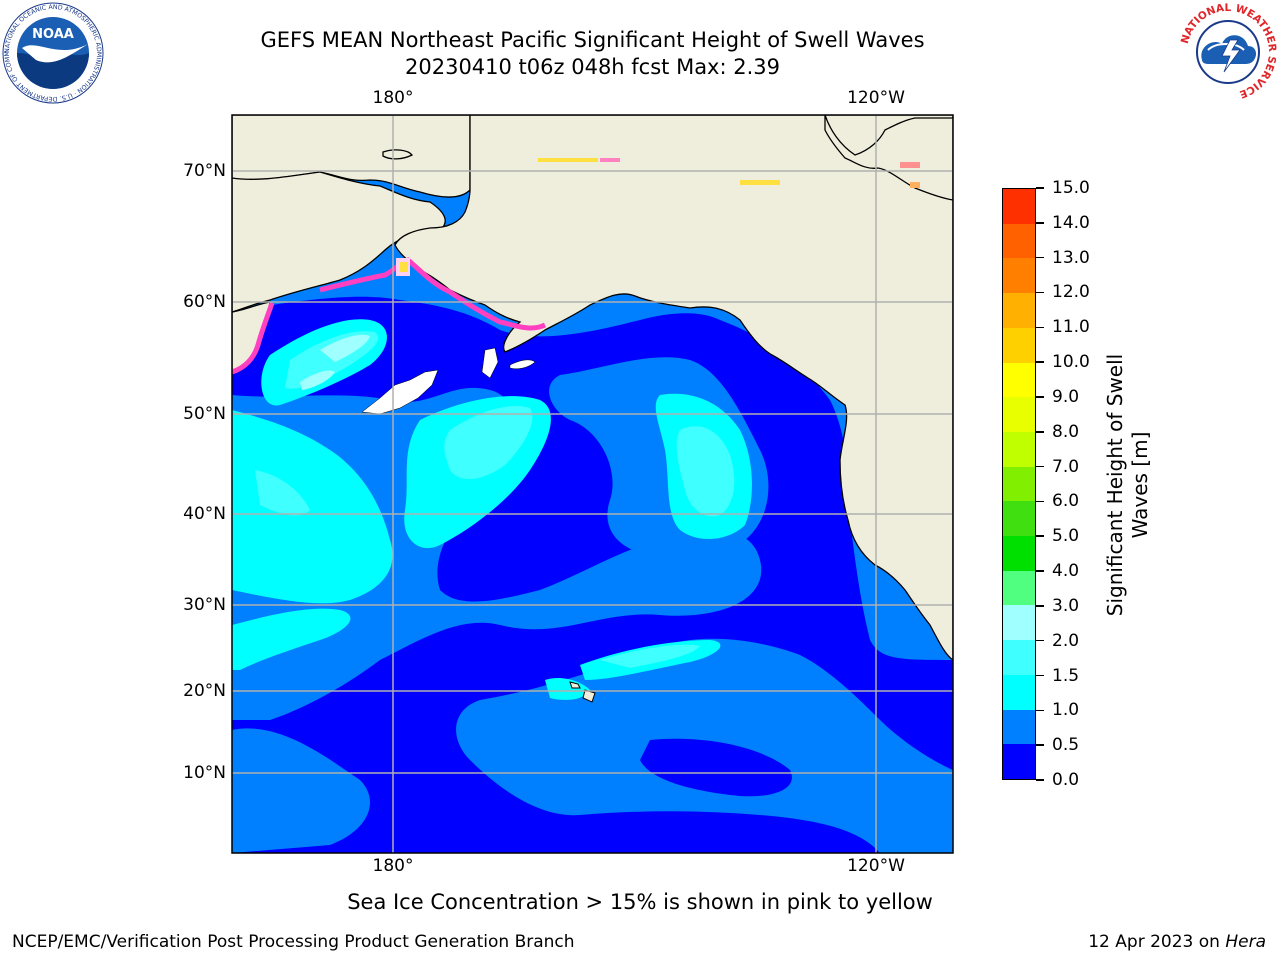  What do you see at coordinates (204, 773) in the screenshot?
I see `lat-tick-10n: 10°N` at bounding box center [204, 773].